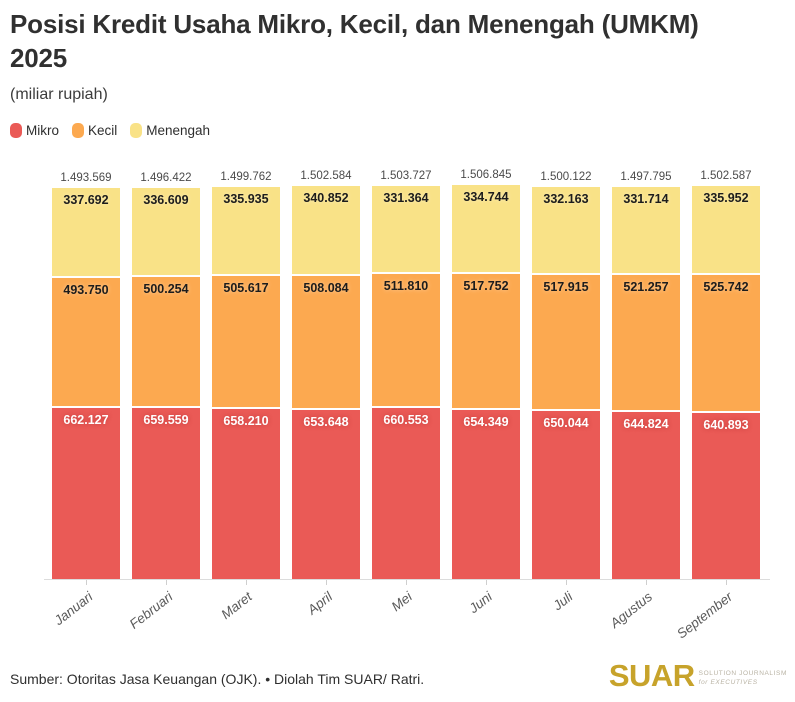 Image resolution: width=795 pixels, height=702 pixels. What do you see at coordinates (566, 229) in the screenshot?
I see `bar-segment-menengah: 332.163` at bounding box center [566, 229].